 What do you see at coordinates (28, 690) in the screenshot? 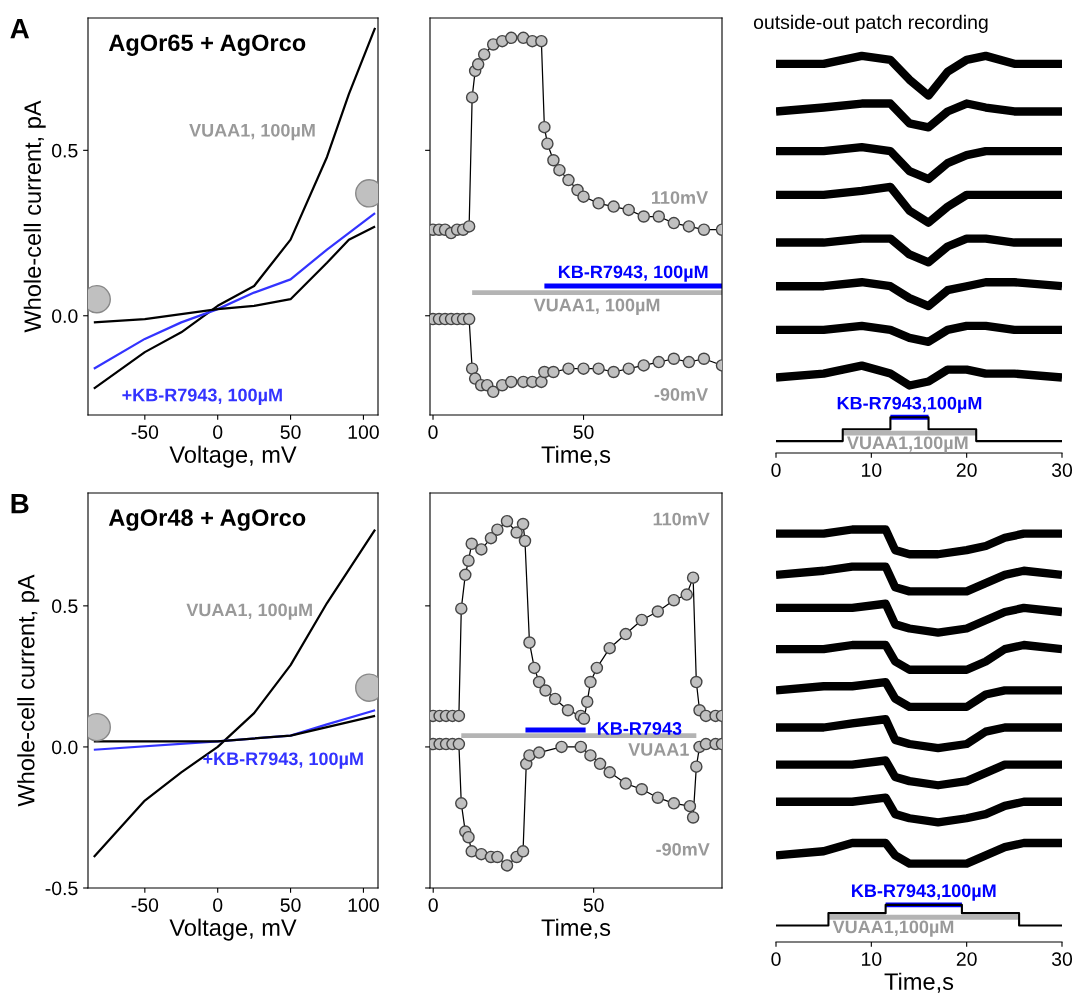
I see `y-axis-title: Whole-cell current, pA` at bounding box center [28, 690].